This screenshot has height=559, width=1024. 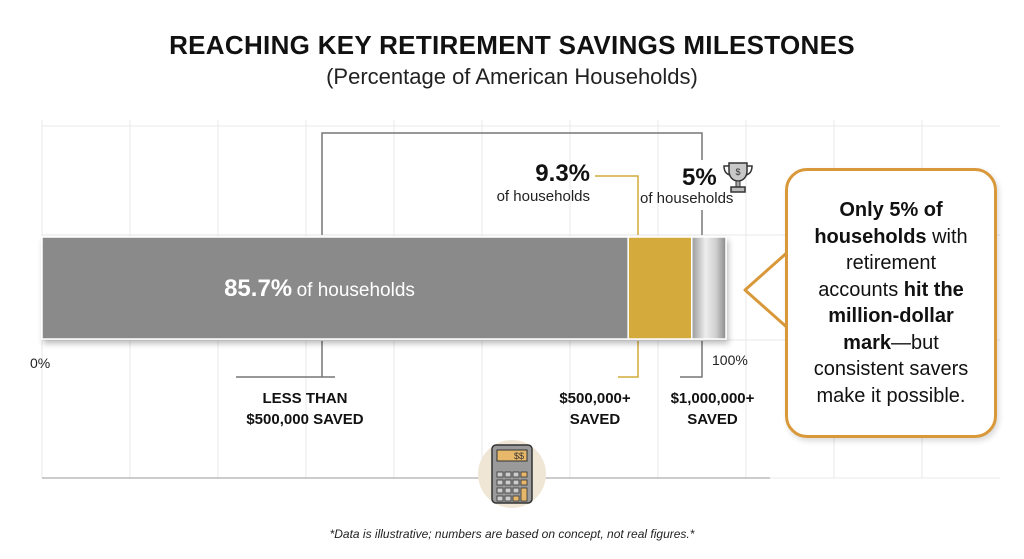 I want to click on bracket-top-grey, so click(x=512, y=183).